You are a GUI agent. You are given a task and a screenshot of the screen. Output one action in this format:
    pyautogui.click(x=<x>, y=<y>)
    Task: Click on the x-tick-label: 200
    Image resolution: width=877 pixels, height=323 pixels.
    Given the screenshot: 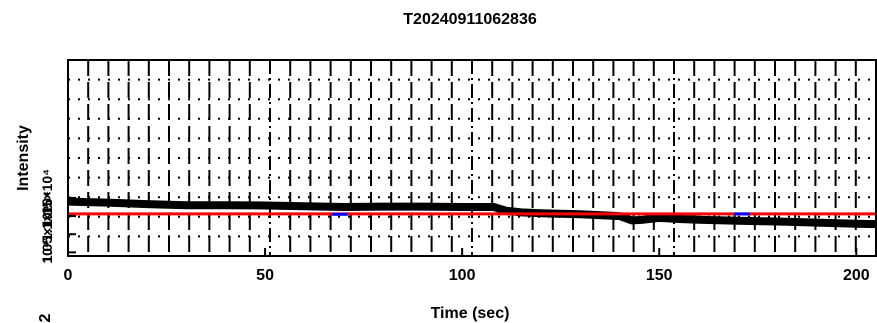 What is the action you would take?
    pyautogui.click(x=856, y=275)
    